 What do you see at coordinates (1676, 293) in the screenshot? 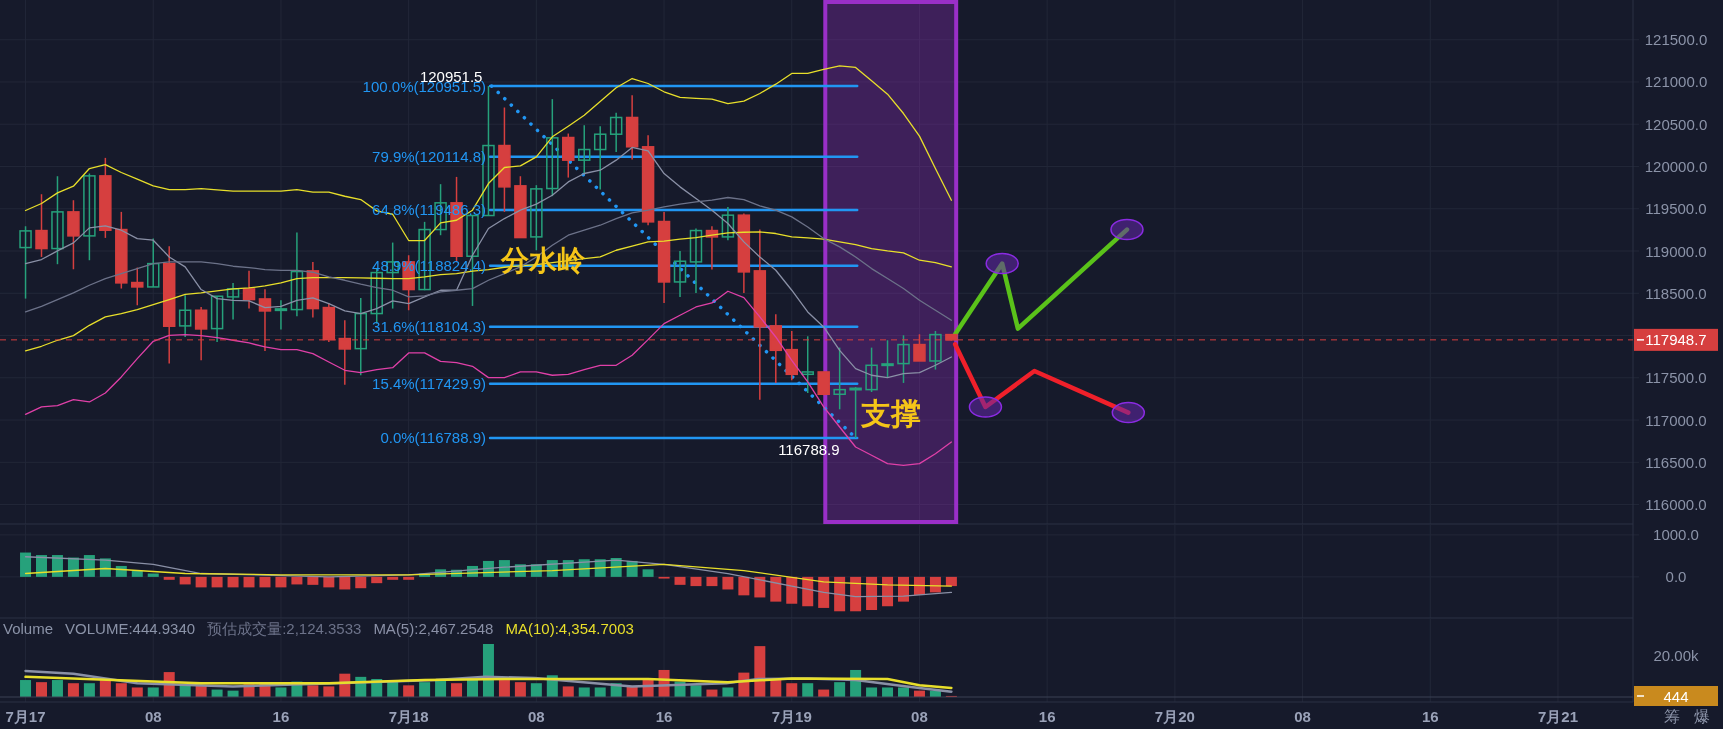
I see `y-tick-label: 118500.0` at bounding box center [1676, 293].